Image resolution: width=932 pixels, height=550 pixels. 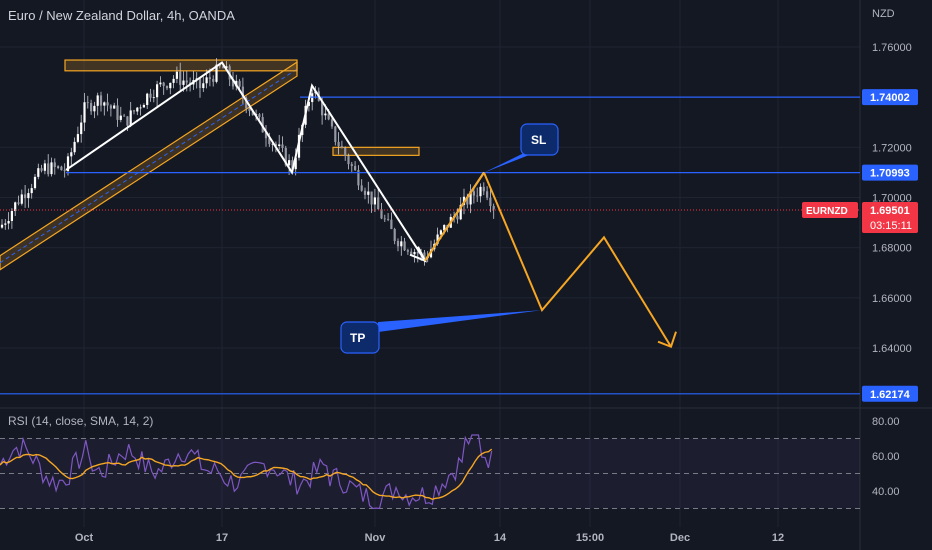 What do you see at coordinates (890, 211) in the screenshot?
I see `current-price-label: 1.69501` at bounding box center [890, 211].